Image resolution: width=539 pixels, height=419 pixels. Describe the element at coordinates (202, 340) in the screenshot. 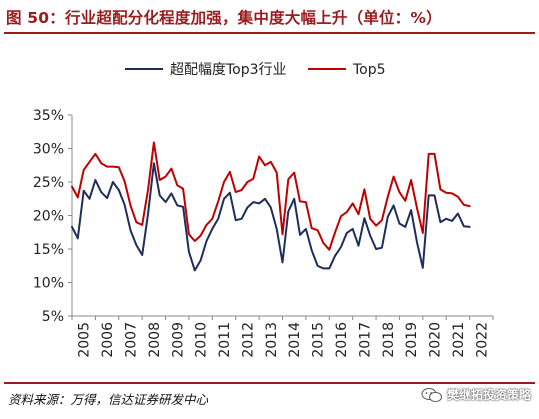

I see `x-tick-label: 2010` at that location.